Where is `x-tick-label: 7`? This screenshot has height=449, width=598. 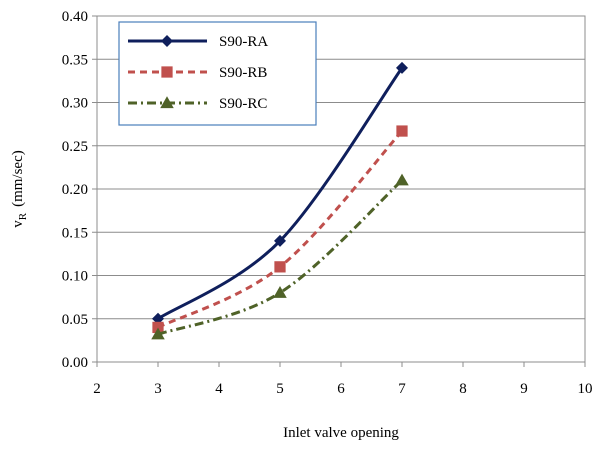
x-tick-label: 7 is located at coordinates (402, 389).